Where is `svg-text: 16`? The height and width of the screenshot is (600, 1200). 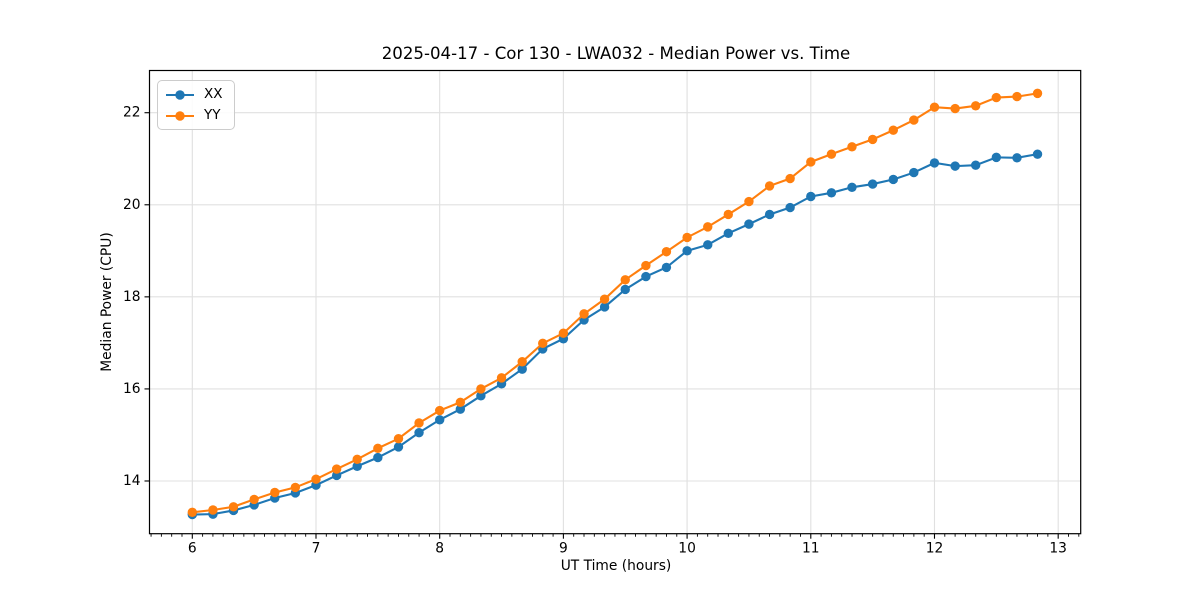 svg-text: 16 is located at coordinates (132, 389).